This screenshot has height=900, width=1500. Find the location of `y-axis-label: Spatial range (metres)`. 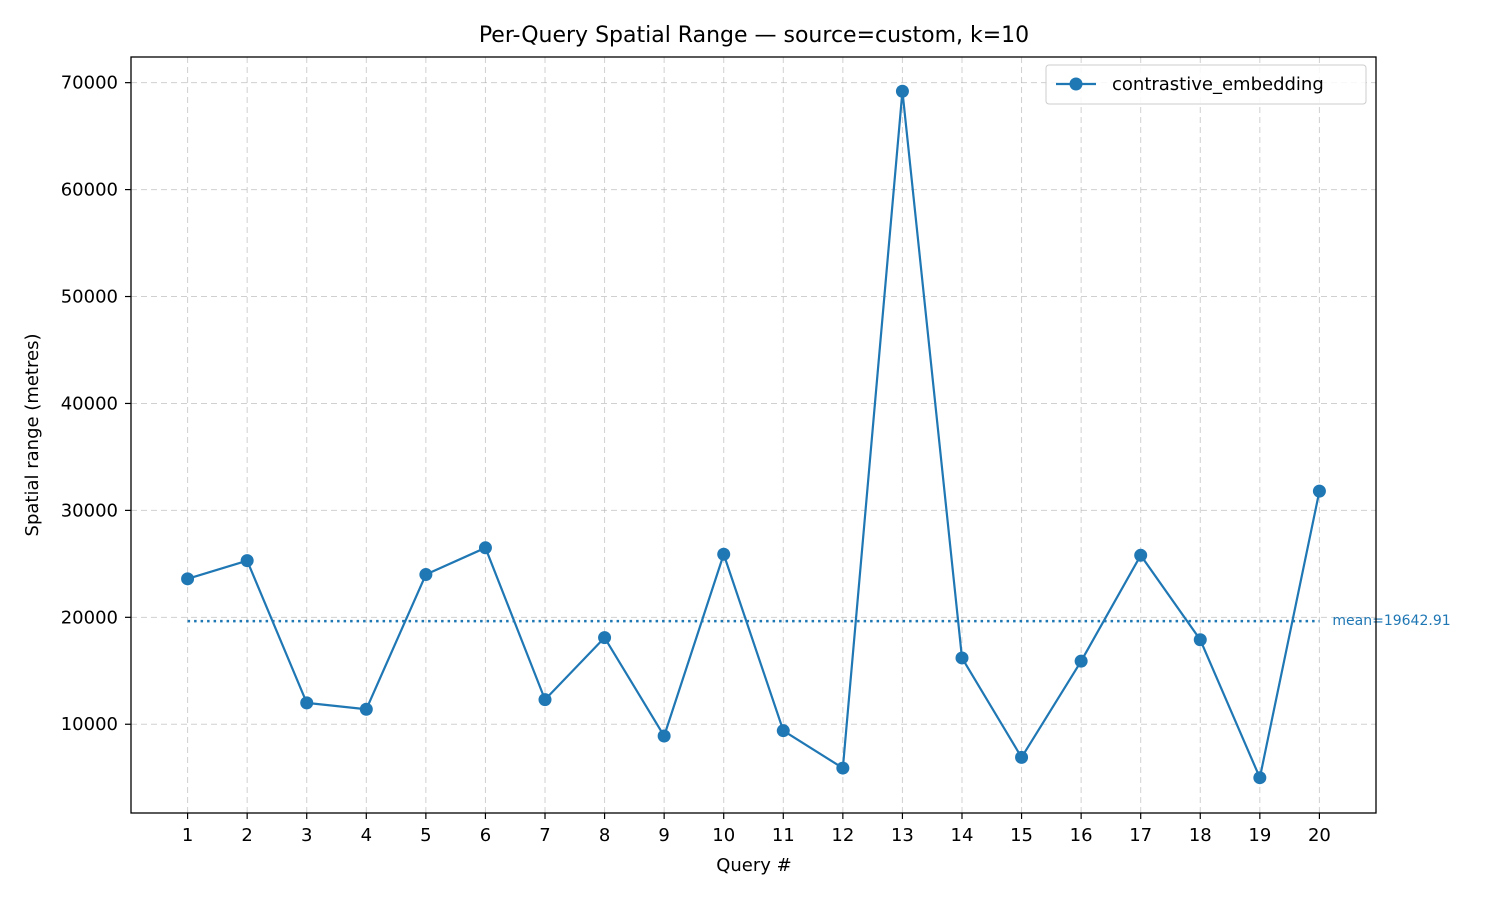

y-axis-label: Spatial range (metres) is located at coordinates (32, 435).